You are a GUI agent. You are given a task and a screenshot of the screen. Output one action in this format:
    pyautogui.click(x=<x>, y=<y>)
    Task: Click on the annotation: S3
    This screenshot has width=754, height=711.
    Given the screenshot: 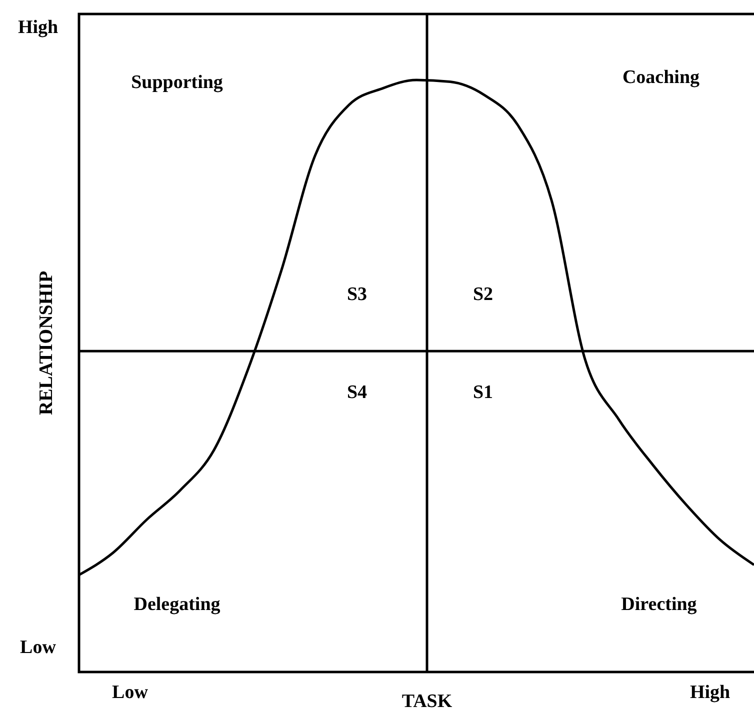 What is the action you would take?
    pyautogui.click(x=357, y=294)
    